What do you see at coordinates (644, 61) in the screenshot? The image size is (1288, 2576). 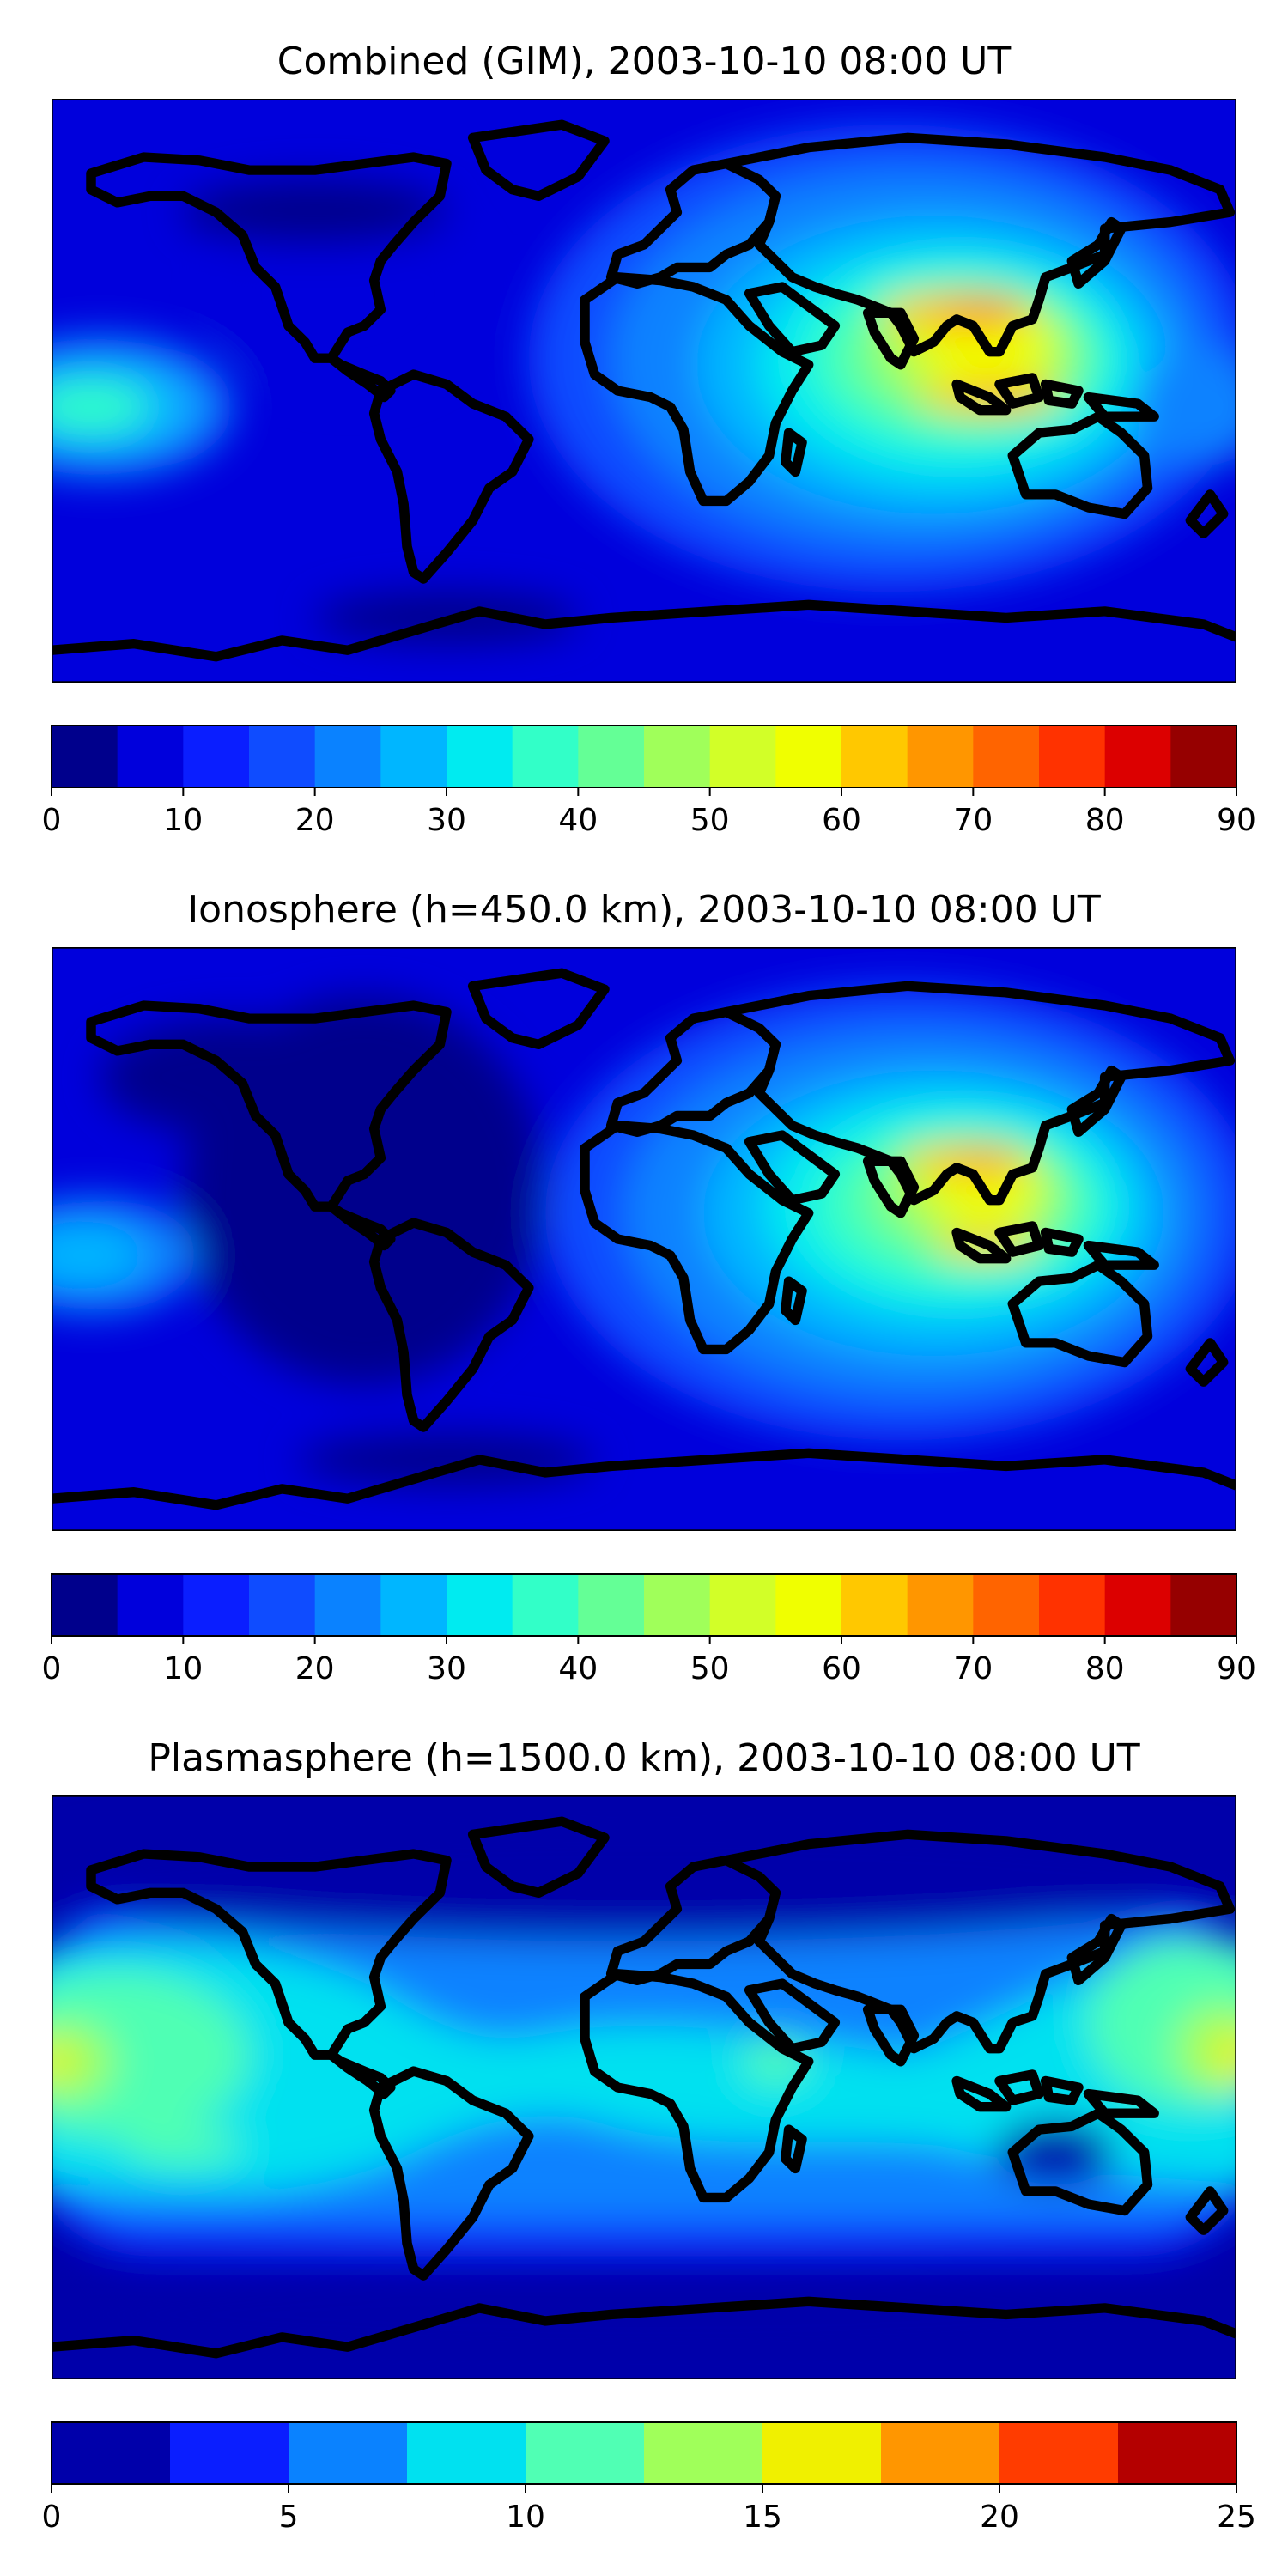 I see `panel-title: Combined (GIM), 2003-10-10 08:00 UT` at bounding box center [644, 61].